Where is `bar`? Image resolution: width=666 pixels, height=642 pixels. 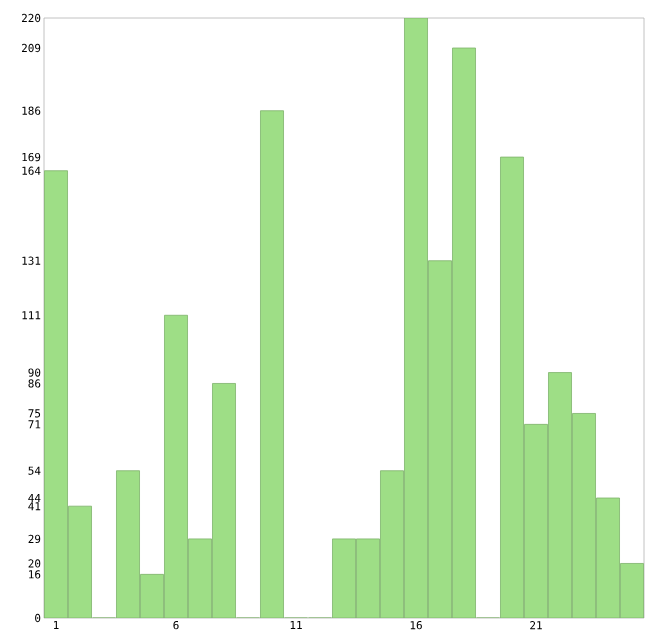
bar is located at coordinates (272, 364).